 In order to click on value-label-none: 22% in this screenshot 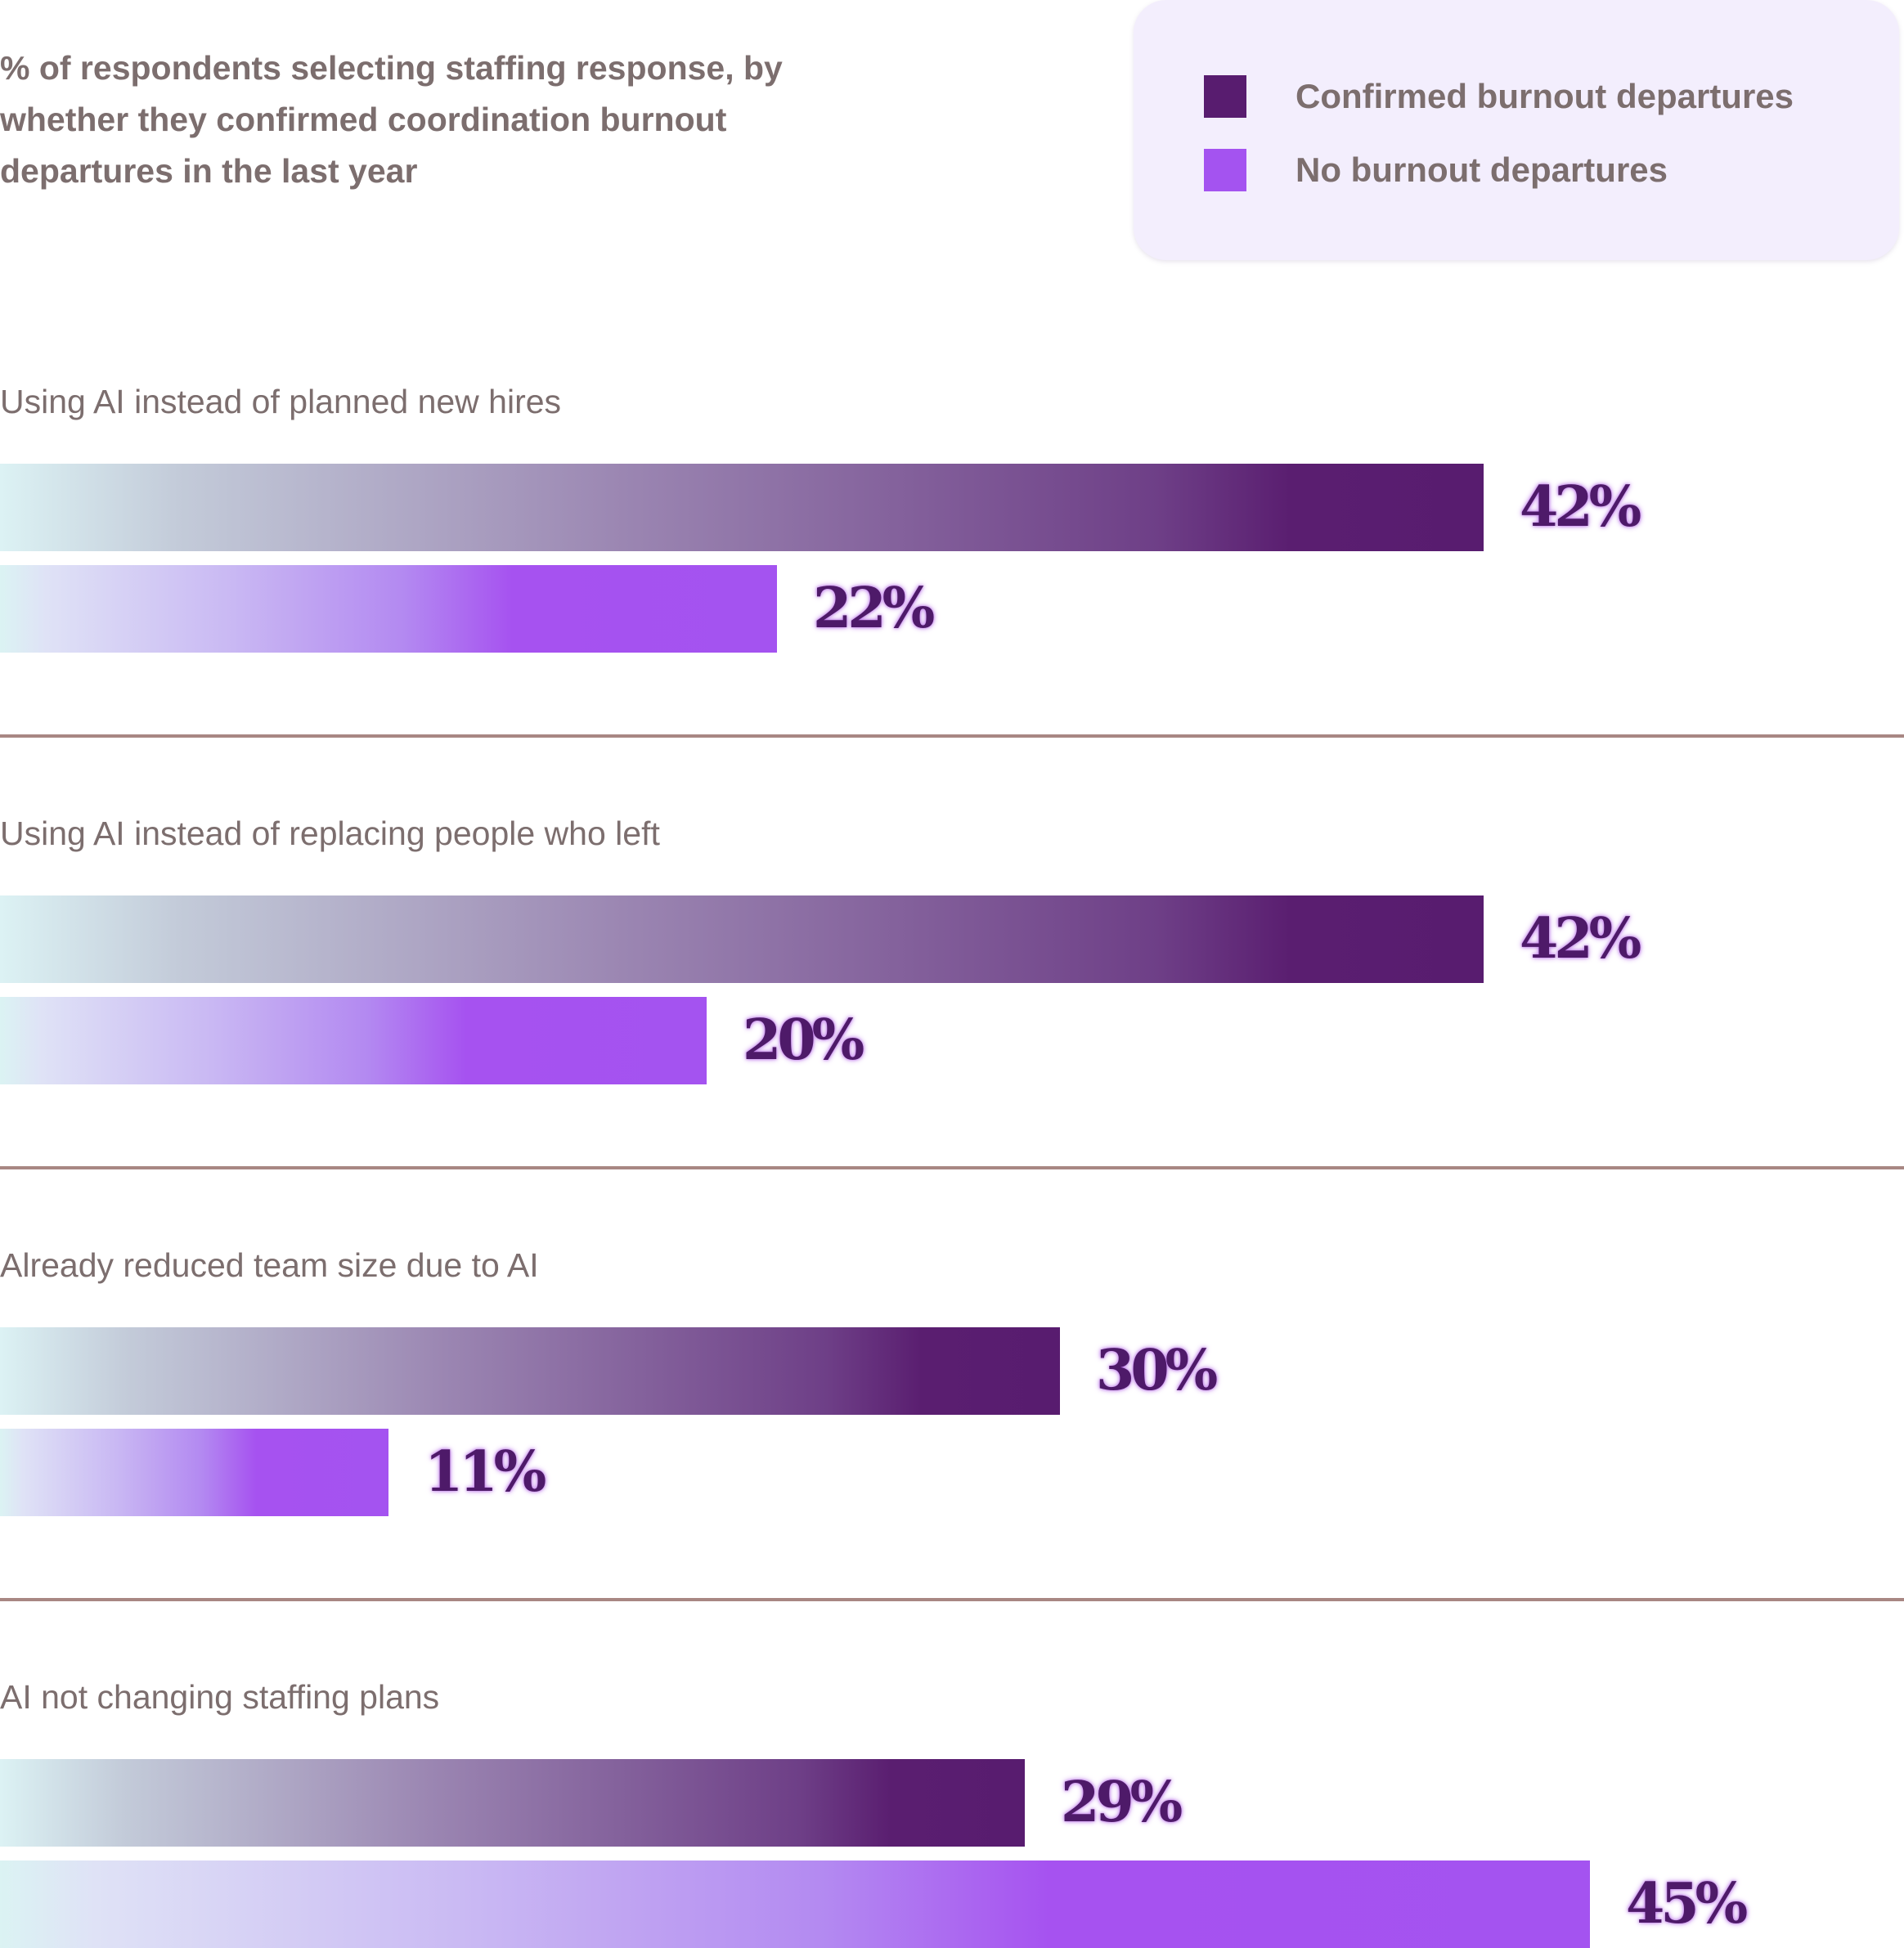, I will do `click(874, 609)`.